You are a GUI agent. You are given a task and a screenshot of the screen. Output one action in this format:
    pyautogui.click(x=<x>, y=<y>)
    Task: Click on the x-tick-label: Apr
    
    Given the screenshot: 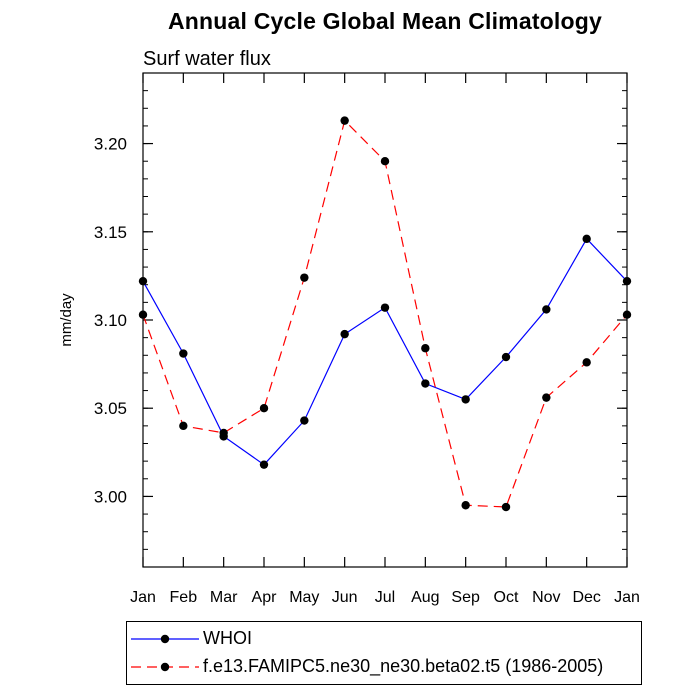 What is the action you would take?
    pyautogui.click(x=265, y=597)
    